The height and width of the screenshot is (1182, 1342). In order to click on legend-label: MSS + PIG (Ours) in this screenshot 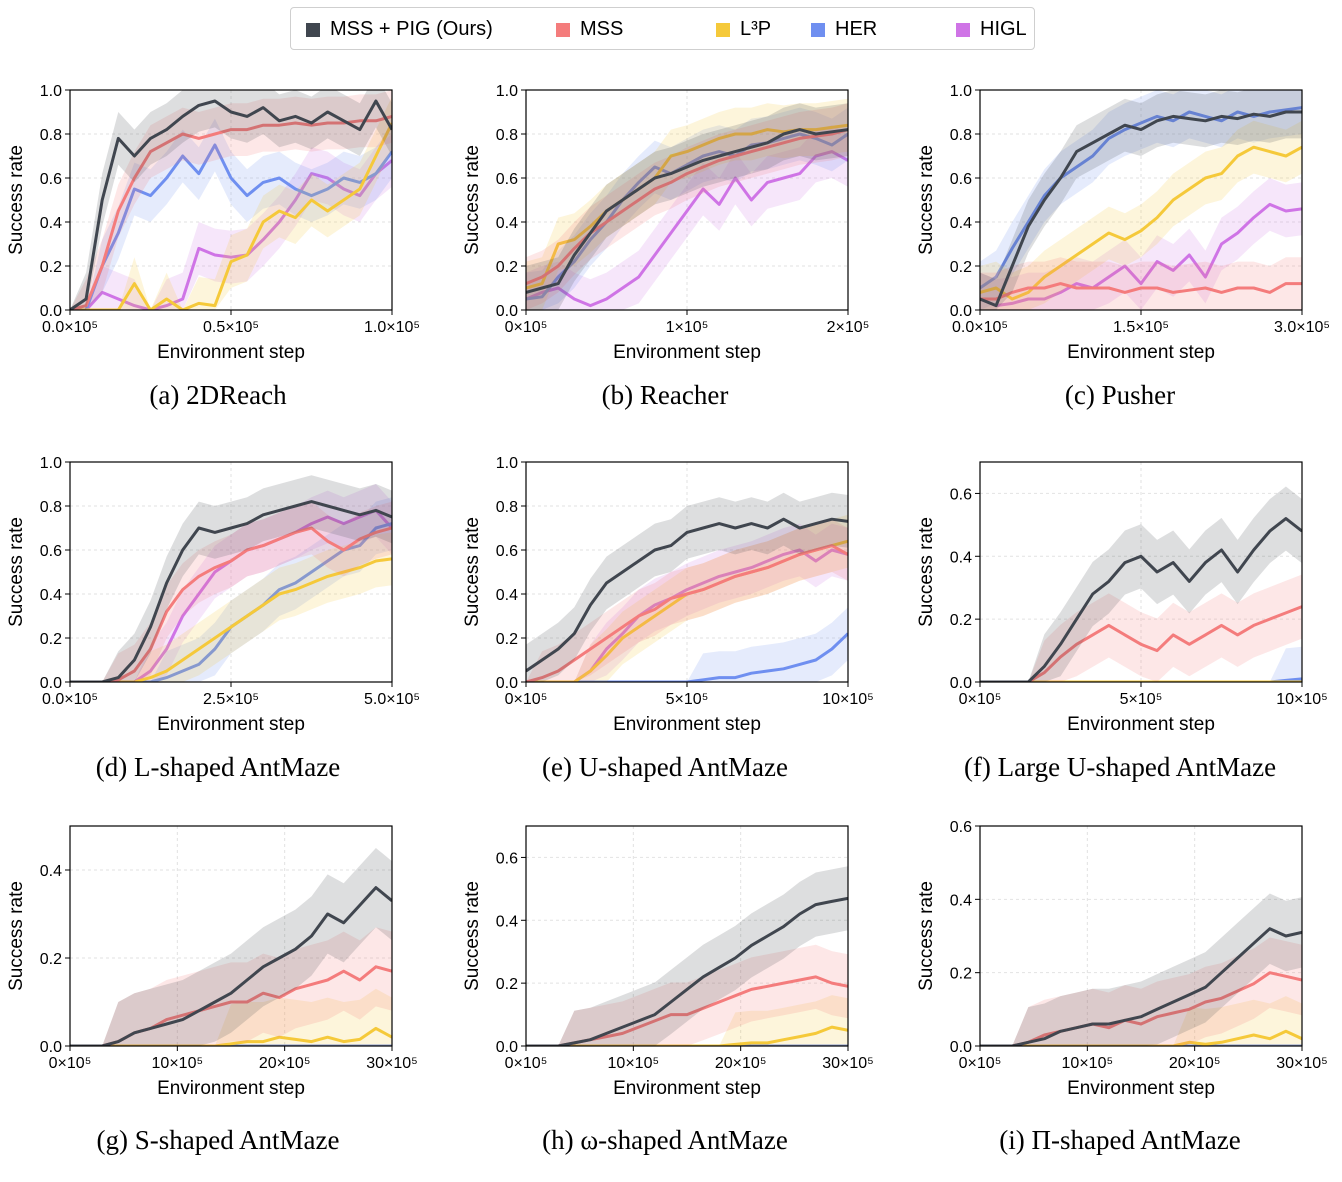, I will do `click(411, 29)`.